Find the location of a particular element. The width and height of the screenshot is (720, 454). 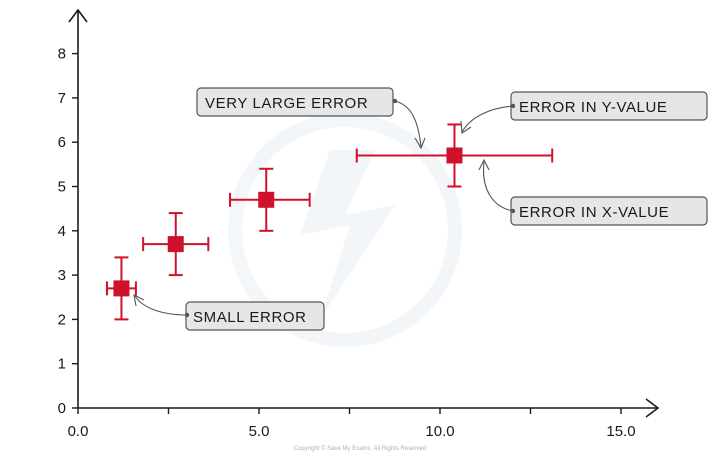

y-tick-label: 1 is located at coordinates (62, 364).